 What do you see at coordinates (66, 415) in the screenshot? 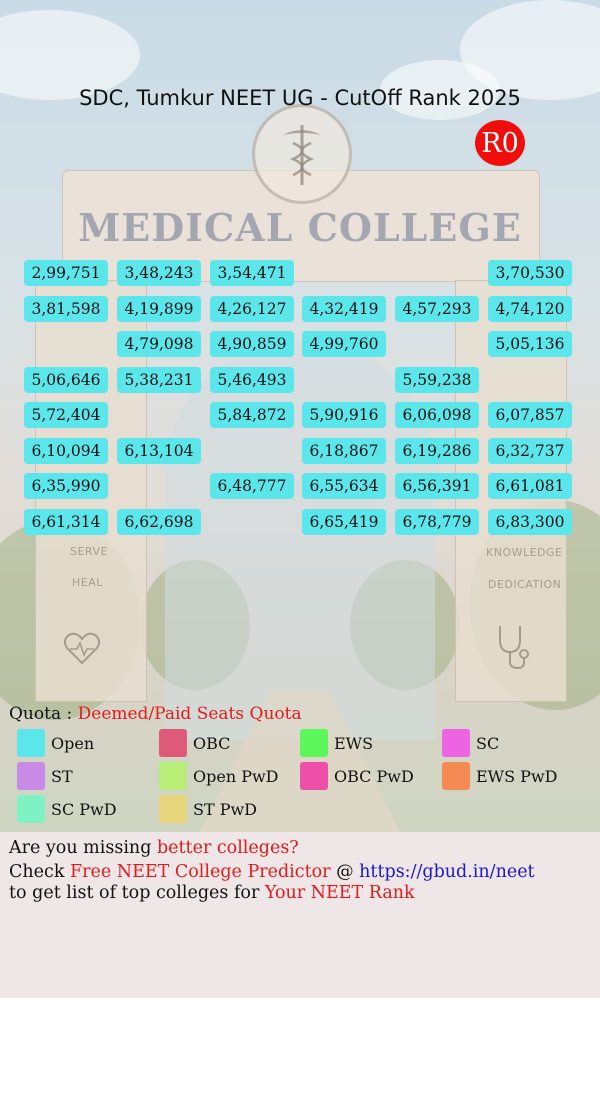
I see `cutoff-rank-cell: 5,72,404` at bounding box center [66, 415].